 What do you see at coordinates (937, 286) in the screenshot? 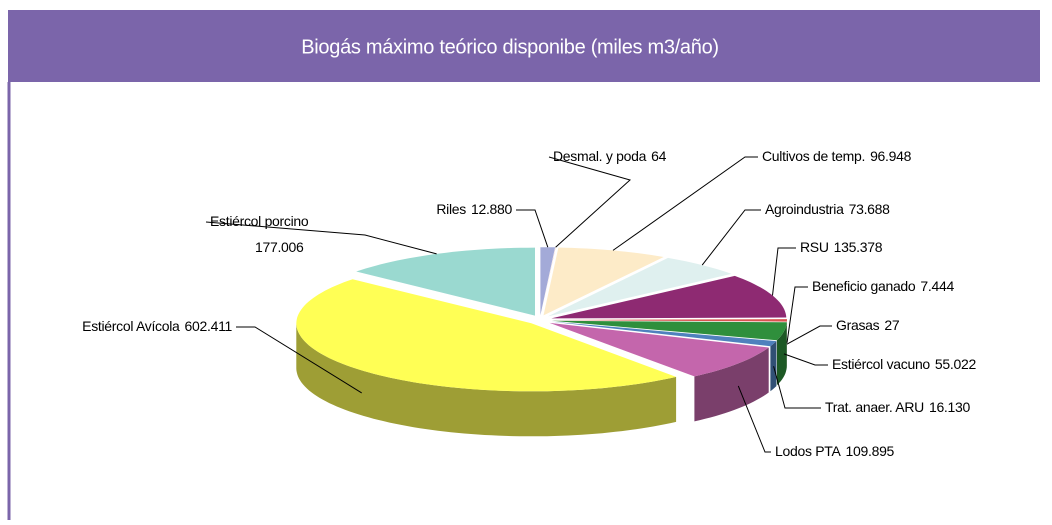
I see `label-value: 7.444` at bounding box center [937, 286].